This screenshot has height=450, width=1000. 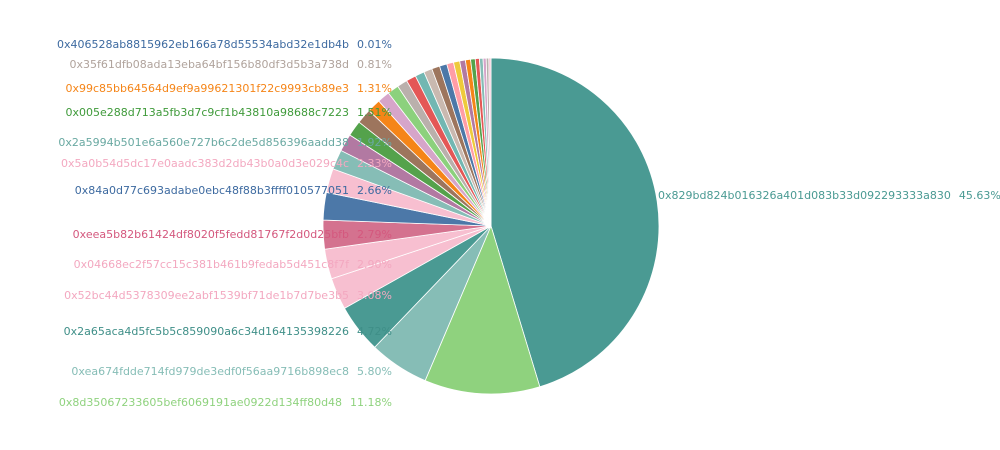 What do you see at coordinates (374, 142) in the screenshot?
I see `slice-label-percent: 1.92%` at bounding box center [374, 142].